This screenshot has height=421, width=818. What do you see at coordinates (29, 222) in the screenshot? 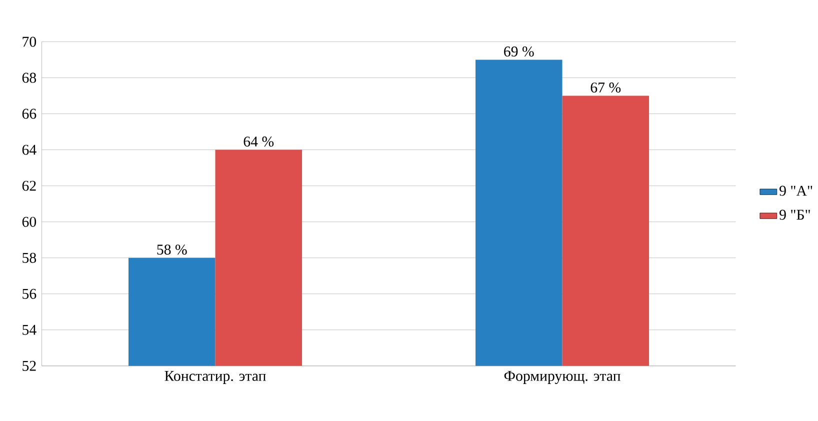
I see `y-tick-label: 60` at bounding box center [29, 222].